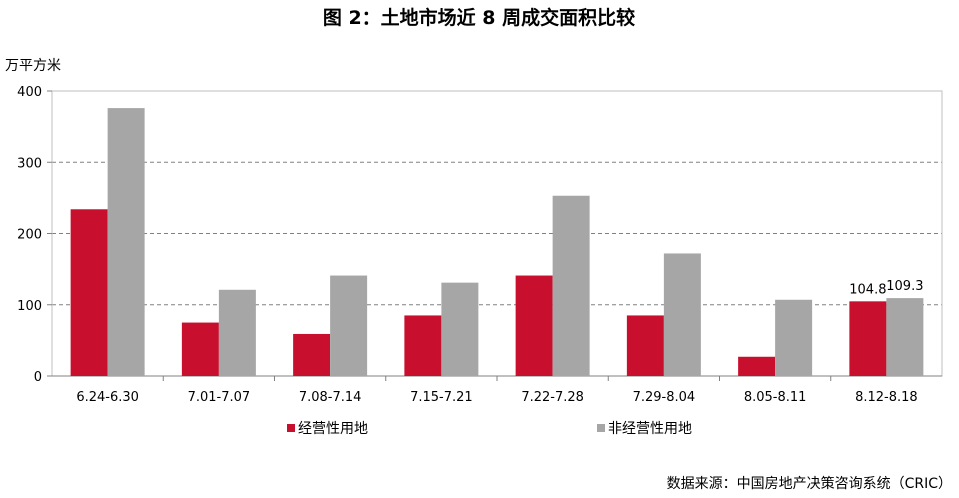  Describe the element at coordinates (552, 397) in the screenshot. I see `x-tick-label-4: 7.22-7.28` at that location.